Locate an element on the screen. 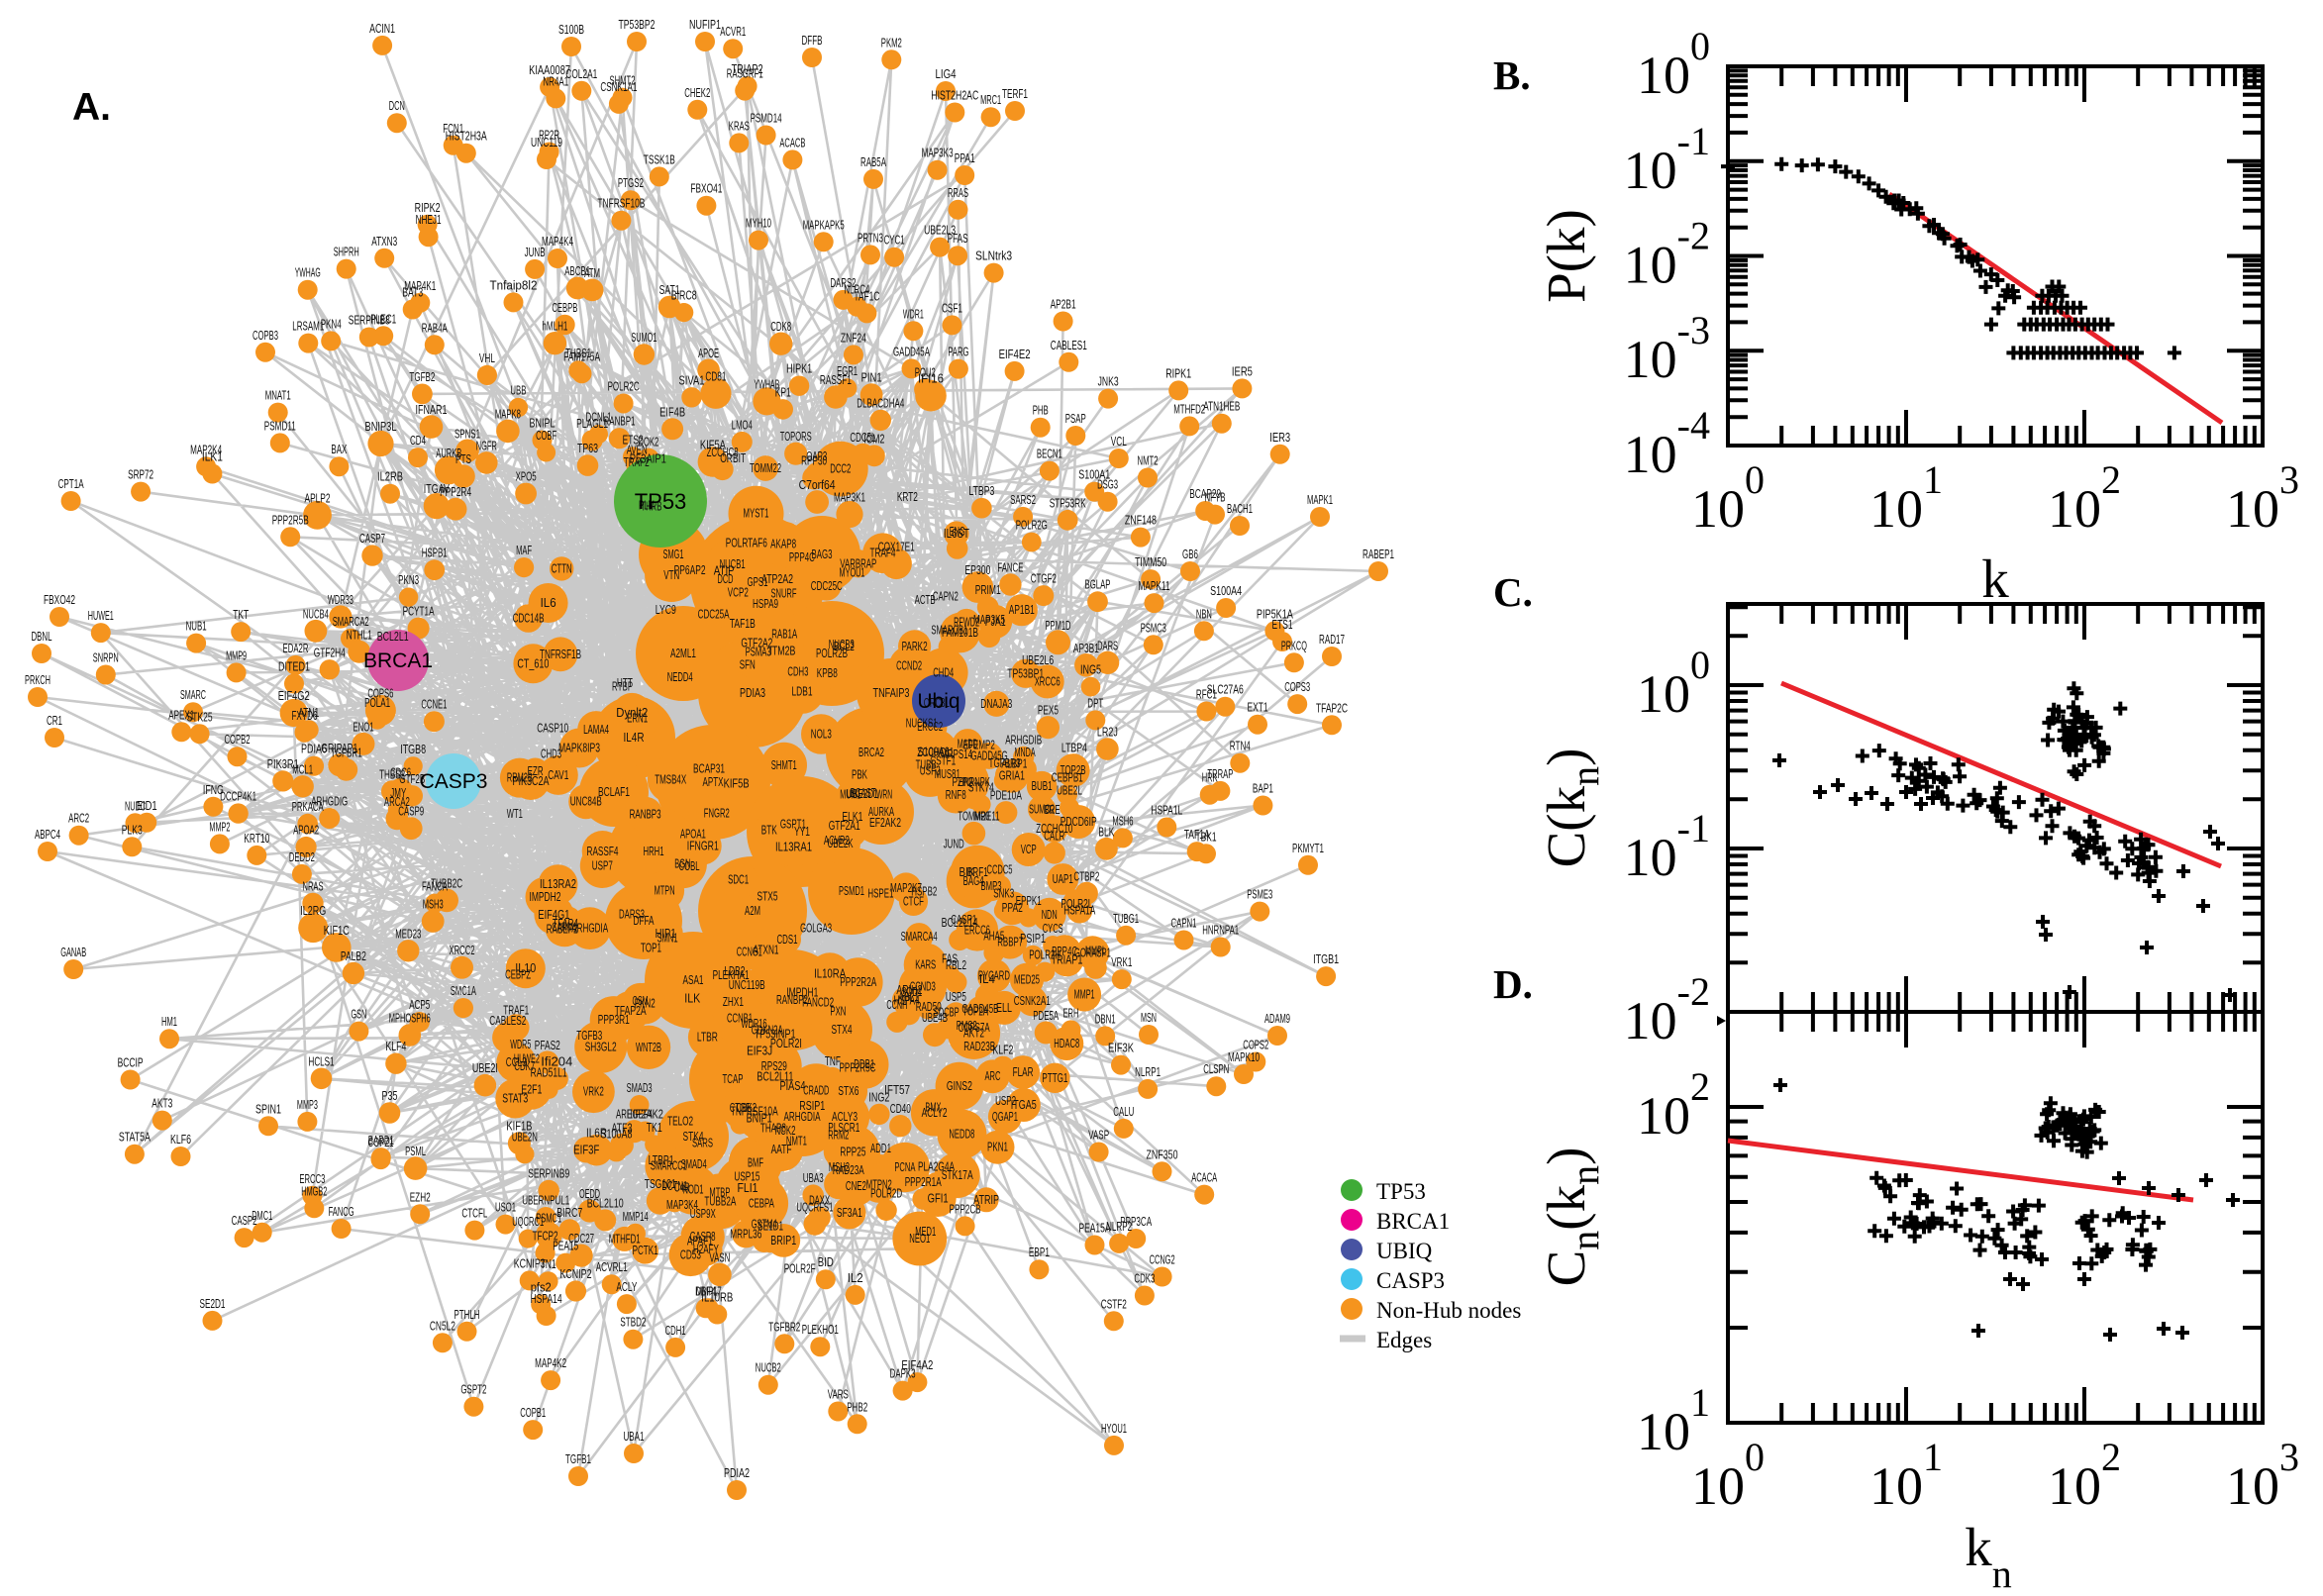 This screenshot has width=2323, height=1596. svg-text: LIG4 is located at coordinates (946, 74).